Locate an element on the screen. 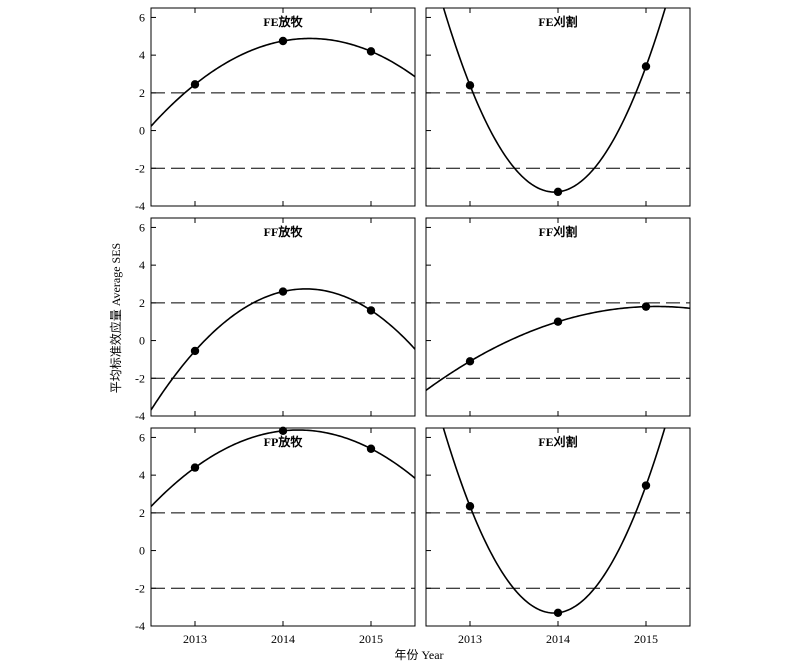 The height and width of the screenshot is (668, 800). panel-2: FE刈割 is located at coordinates (558, 107).